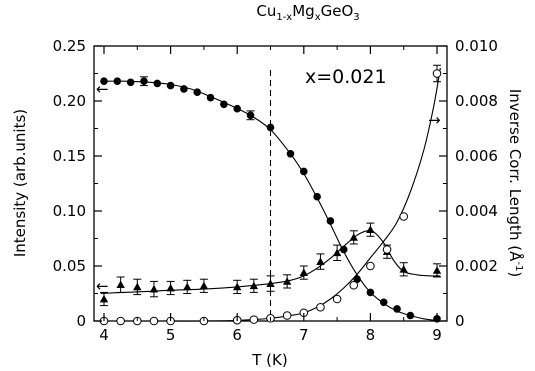 The height and width of the screenshot is (371, 535). What do you see at coordinates (69, 211) in the screenshot?
I see `y-left-tick-label: 0.10` at bounding box center [69, 211].